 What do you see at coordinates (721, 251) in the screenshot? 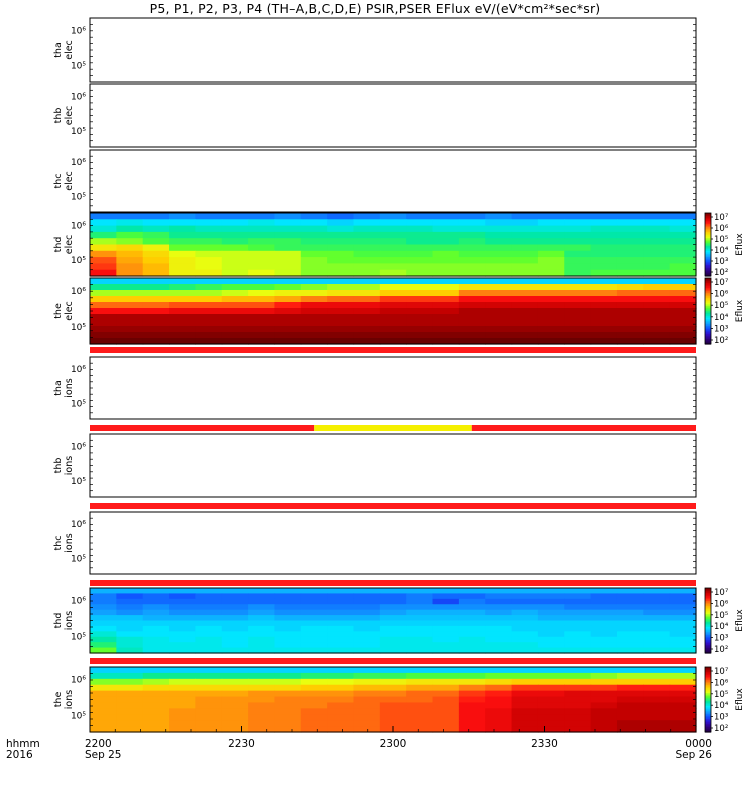
I see `colorbar-tick-label: 10⁴` at bounding box center [721, 251].